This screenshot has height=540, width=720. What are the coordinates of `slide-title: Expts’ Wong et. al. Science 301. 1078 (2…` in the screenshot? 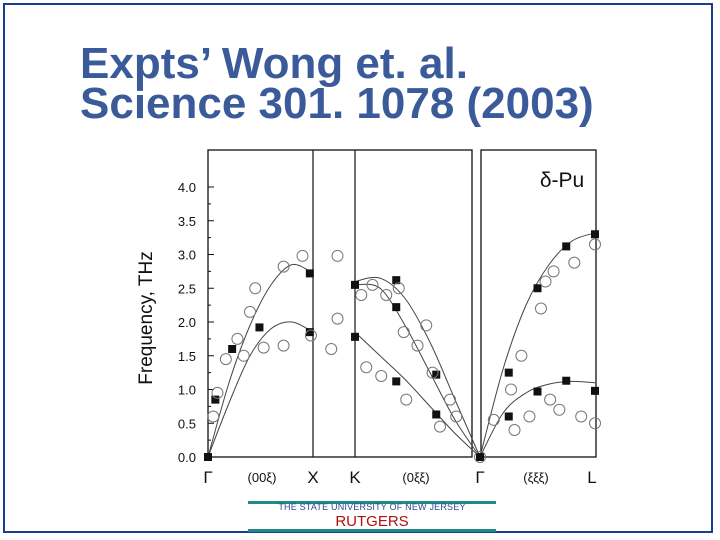 It's located at (337, 83).